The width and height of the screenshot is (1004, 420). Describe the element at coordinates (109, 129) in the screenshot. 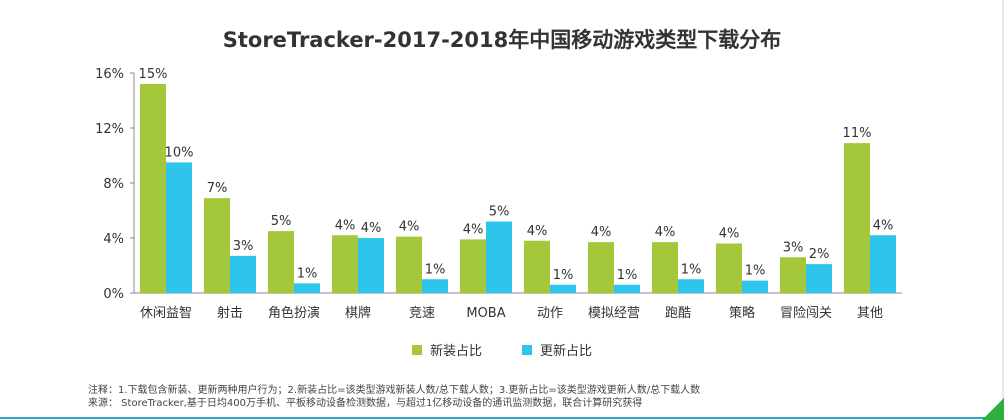

I see `y-tick-label: 12%` at that location.